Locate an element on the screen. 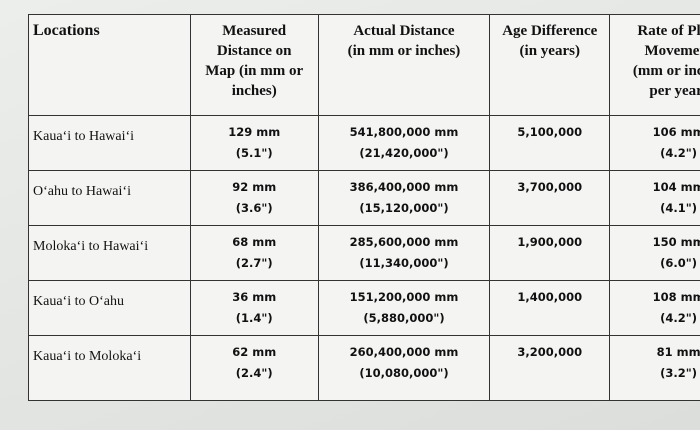 Image resolution: width=700 pixels, height=430 pixels. cell-text: (5.1") is located at coordinates (254, 153).